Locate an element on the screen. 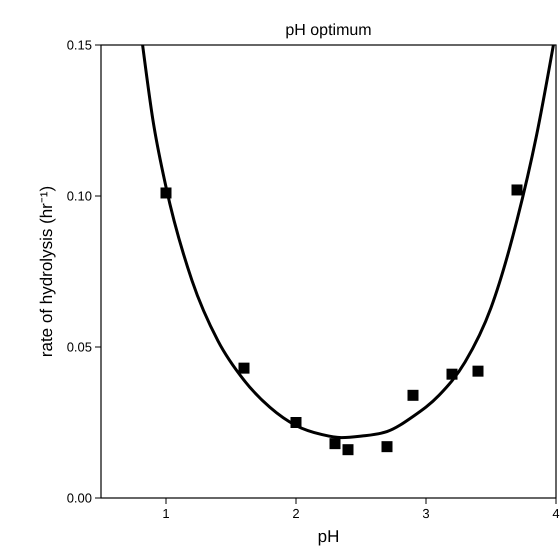 Image resolution: width=560 pixels, height=546 pixels. x-tick-label: 2 is located at coordinates (296, 513).